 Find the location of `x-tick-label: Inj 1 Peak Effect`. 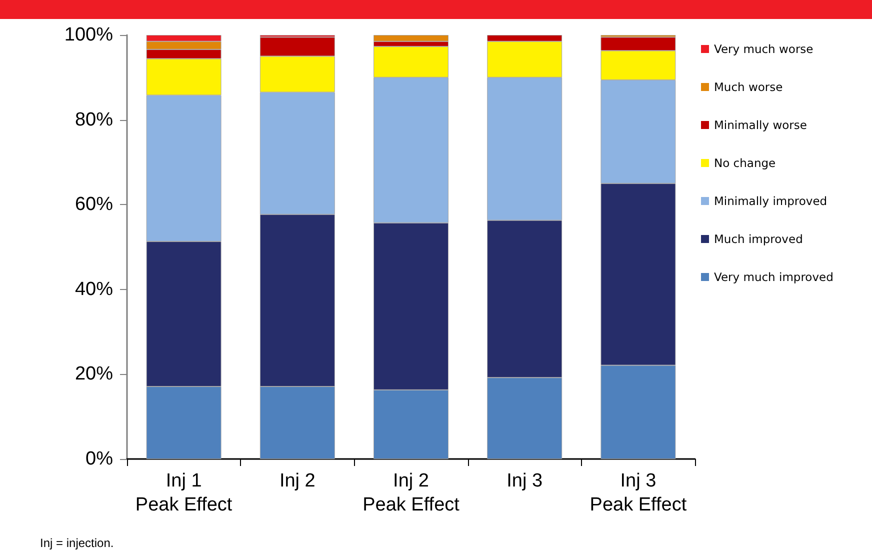

x-tick-label: Inj 1 Peak Effect is located at coordinates (184, 493).